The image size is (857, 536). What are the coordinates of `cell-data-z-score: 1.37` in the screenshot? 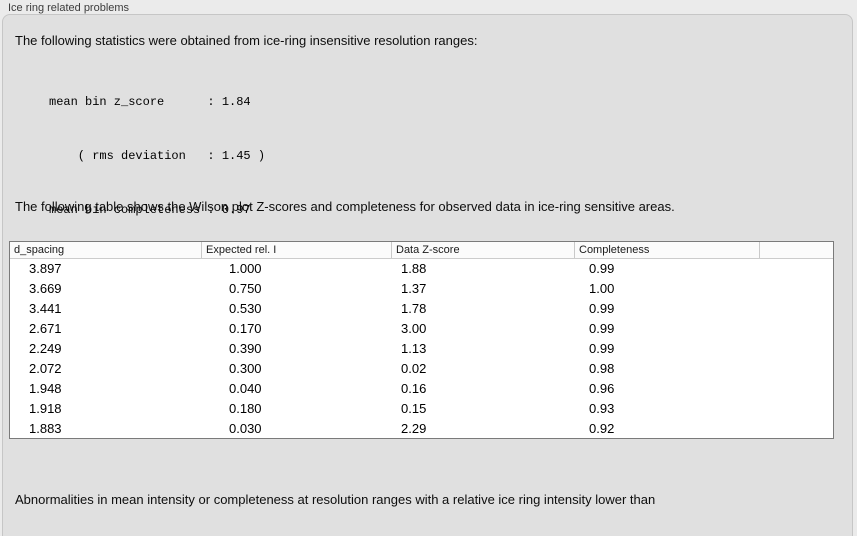 It's located at (414, 288).